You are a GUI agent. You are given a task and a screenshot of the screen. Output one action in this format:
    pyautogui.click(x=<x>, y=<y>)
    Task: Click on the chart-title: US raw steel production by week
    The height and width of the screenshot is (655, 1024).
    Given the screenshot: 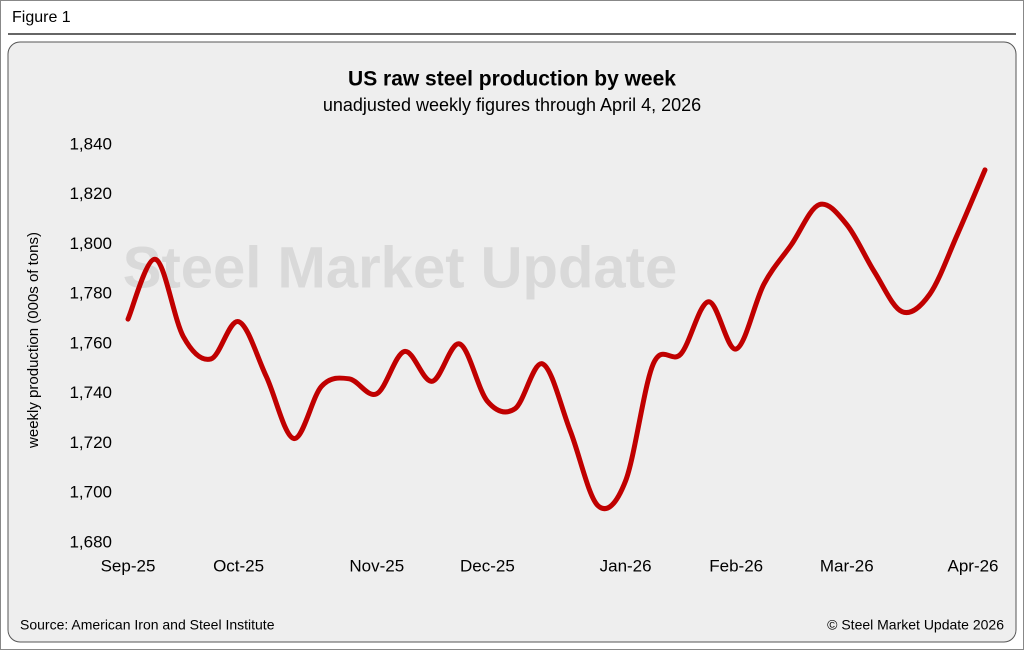 What is the action you would take?
    pyautogui.click(x=512, y=79)
    